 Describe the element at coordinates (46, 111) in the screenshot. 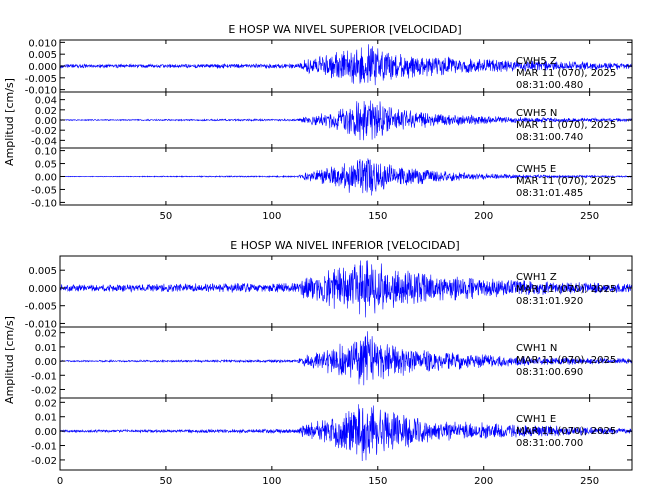

I see `chart-0-trace-1-ytick-label: 0.02` at that location.